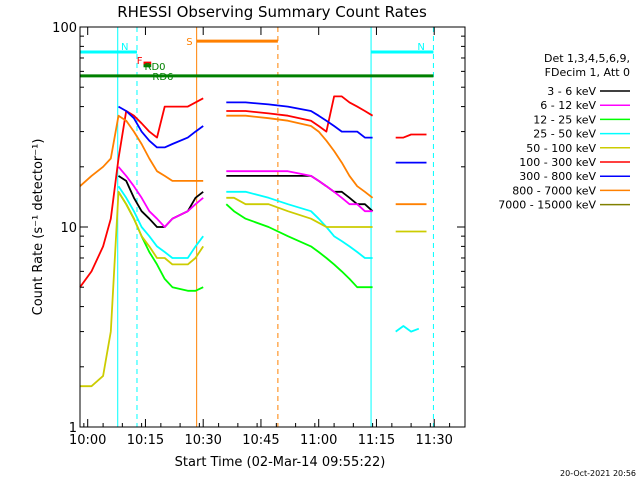  What do you see at coordinates (64, 28) in the screenshot?
I see `y-tick-label: 100` at bounding box center [64, 28].